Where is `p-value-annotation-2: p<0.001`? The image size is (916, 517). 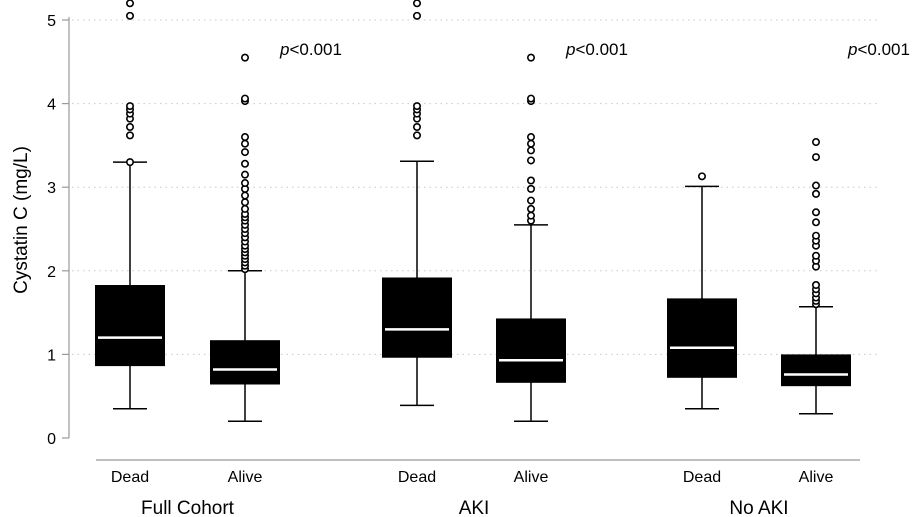 p-value-annotation-2: p<0.001 is located at coordinates (878, 49).